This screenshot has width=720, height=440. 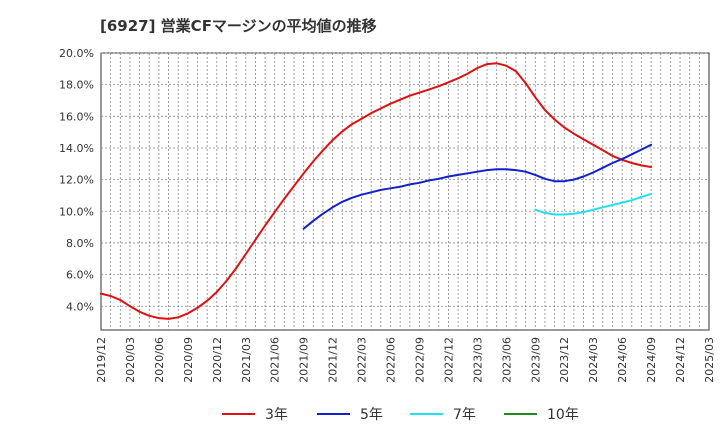 What do you see at coordinates (304, 360) in the screenshot?
I see `x-tick-label: 2021/09` at bounding box center [304, 360].